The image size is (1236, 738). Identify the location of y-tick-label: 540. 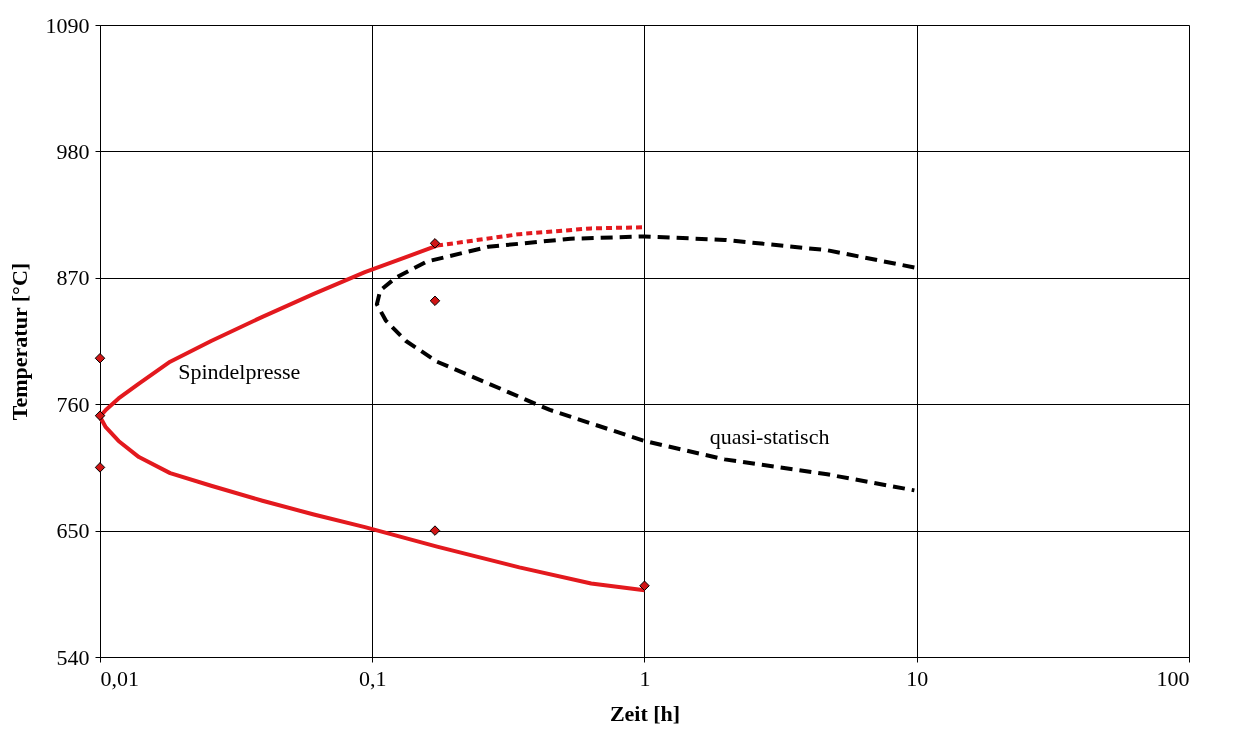
(73, 657).